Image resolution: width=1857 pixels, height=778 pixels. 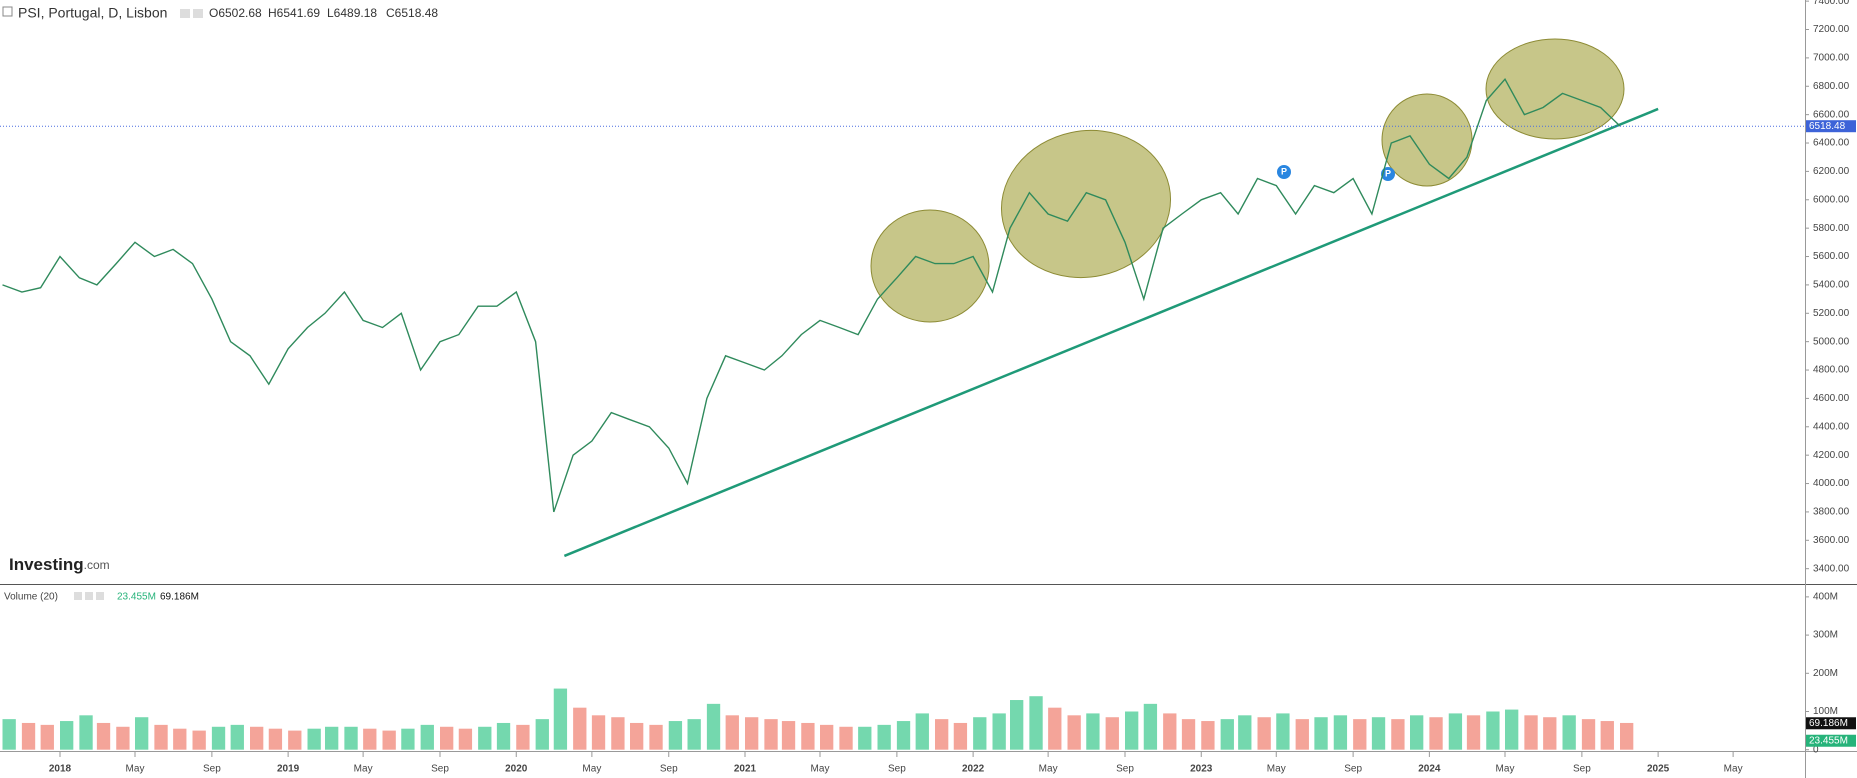 What do you see at coordinates (1831, 398) in the screenshot?
I see `y-tick-label: 4600.00` at bounding box center [1831, 398].